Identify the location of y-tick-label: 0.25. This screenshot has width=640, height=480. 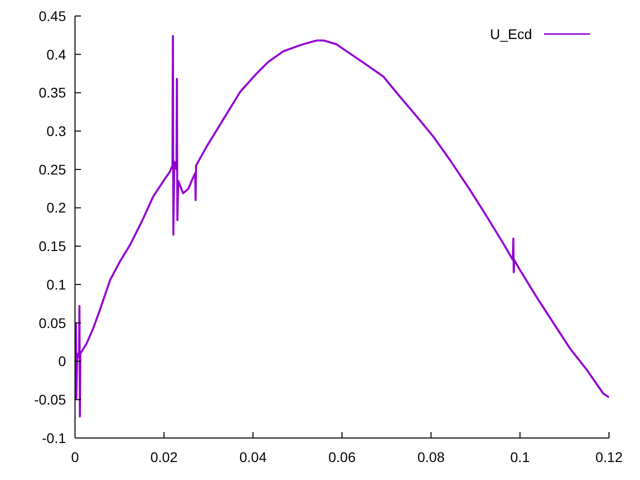
(52, 169).